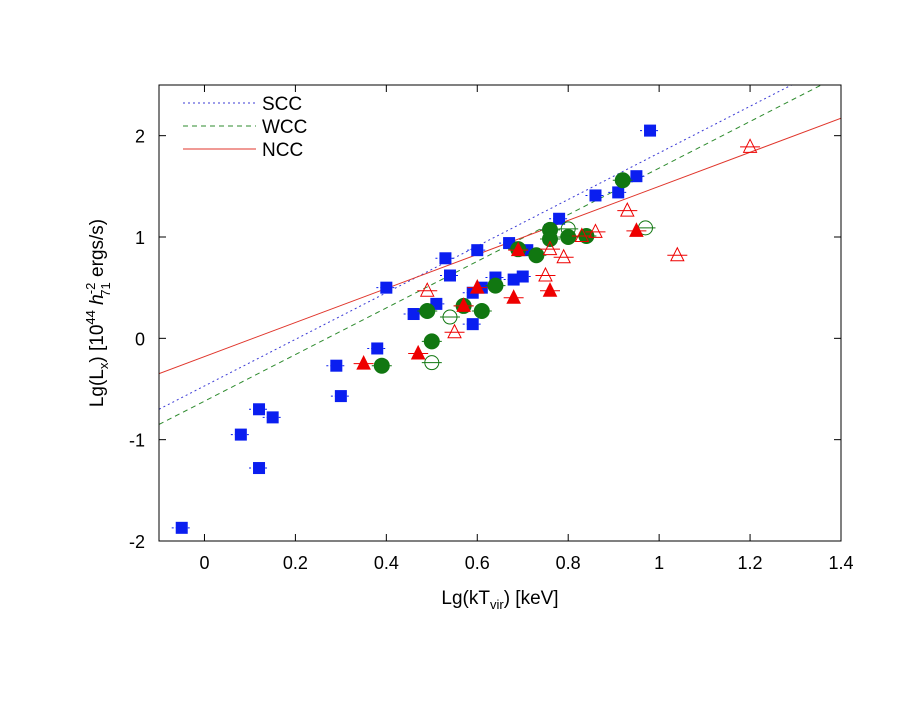 The height and width of the screenshot is (706, 913). I want to click on x-tick-label: 0.8, so click(568, 563).